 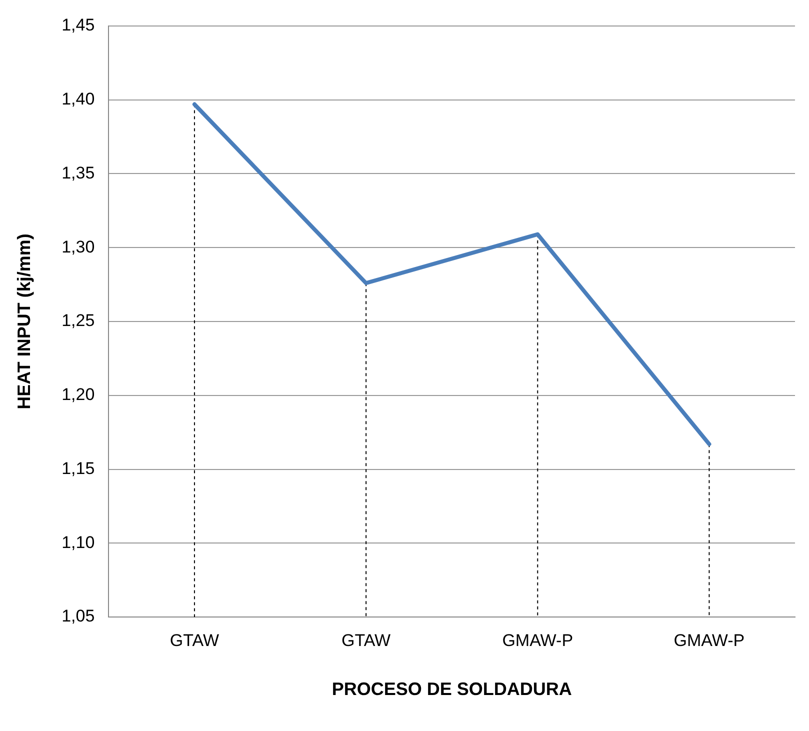 I want to click on y-axis-title: HEAT INPUT (kj/mm), so click(x=24, y=322).